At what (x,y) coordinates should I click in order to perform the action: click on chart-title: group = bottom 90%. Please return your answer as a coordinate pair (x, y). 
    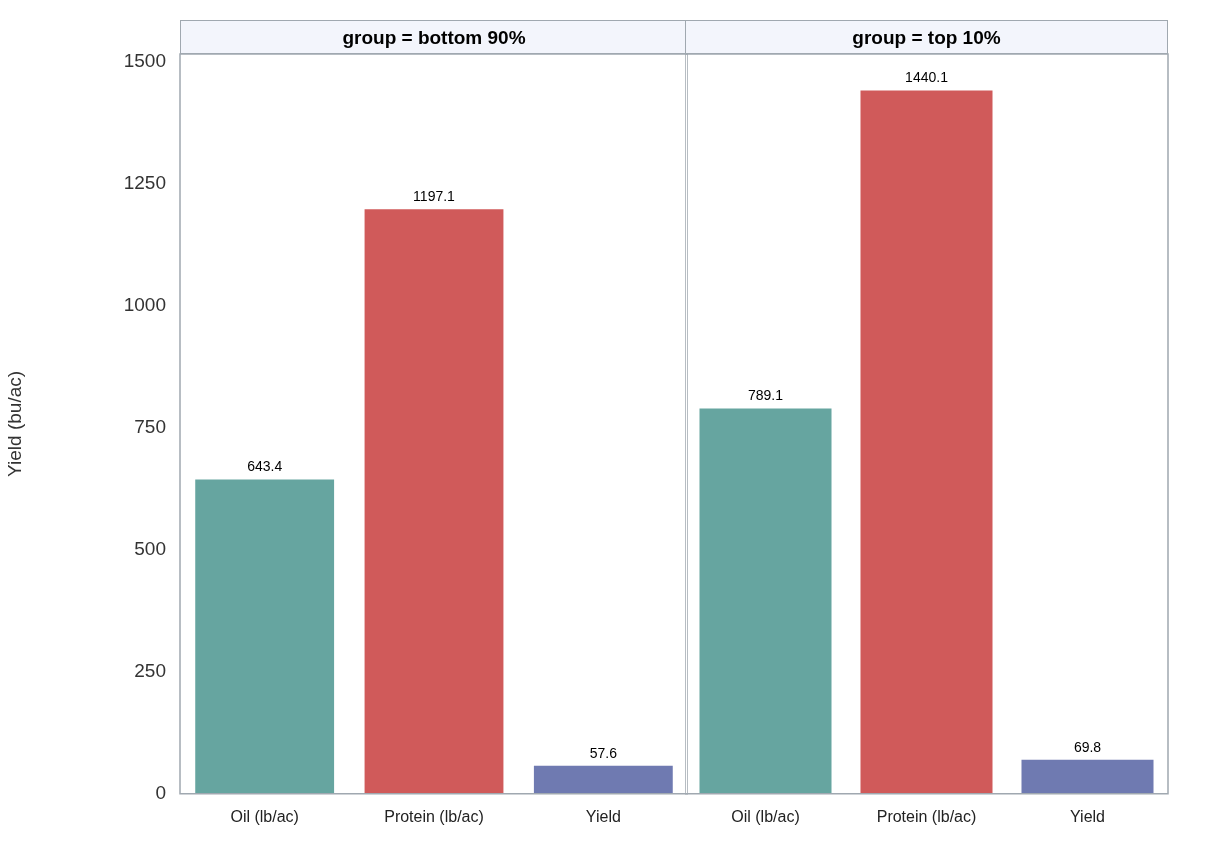
    Looking at the image, I should click on (434, 37).